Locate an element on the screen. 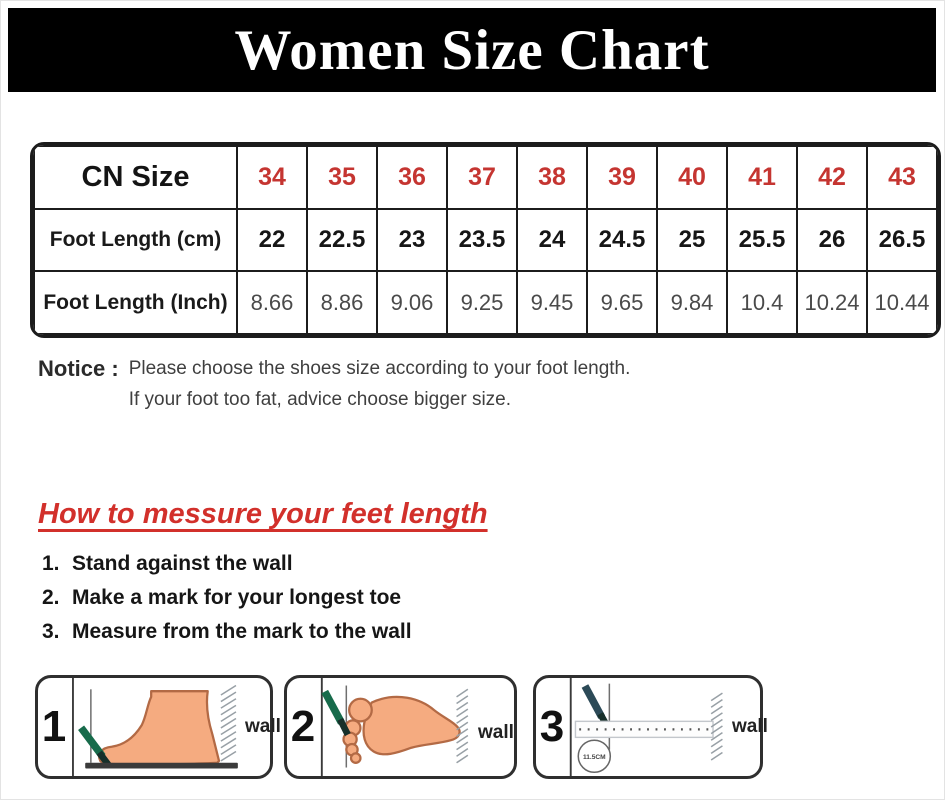 This screenshot has height=800, width=945. row-label-foot-length-inch: Foot Length (Inch) is located at coordinates (135, 302).